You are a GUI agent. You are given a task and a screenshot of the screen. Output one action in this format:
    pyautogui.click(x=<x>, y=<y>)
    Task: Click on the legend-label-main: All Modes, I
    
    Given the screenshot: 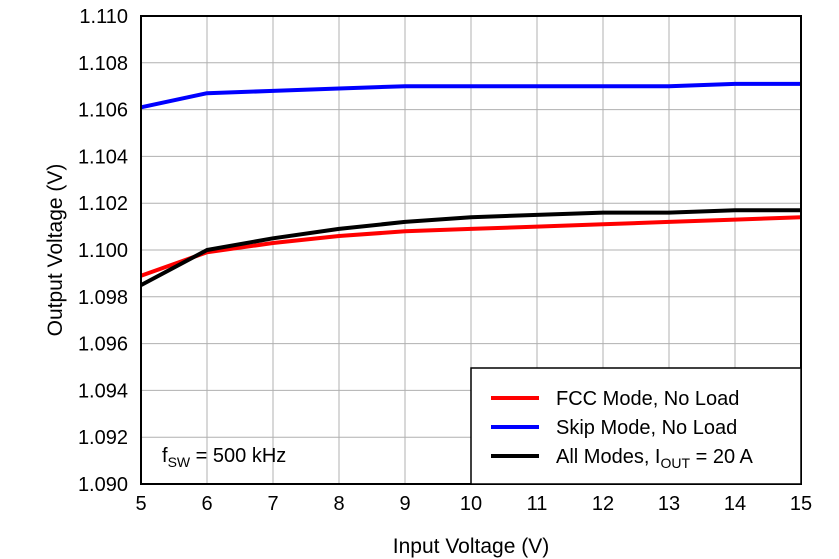 What is the action you would take?
    pyautogui.click(x=608, y=457)
    